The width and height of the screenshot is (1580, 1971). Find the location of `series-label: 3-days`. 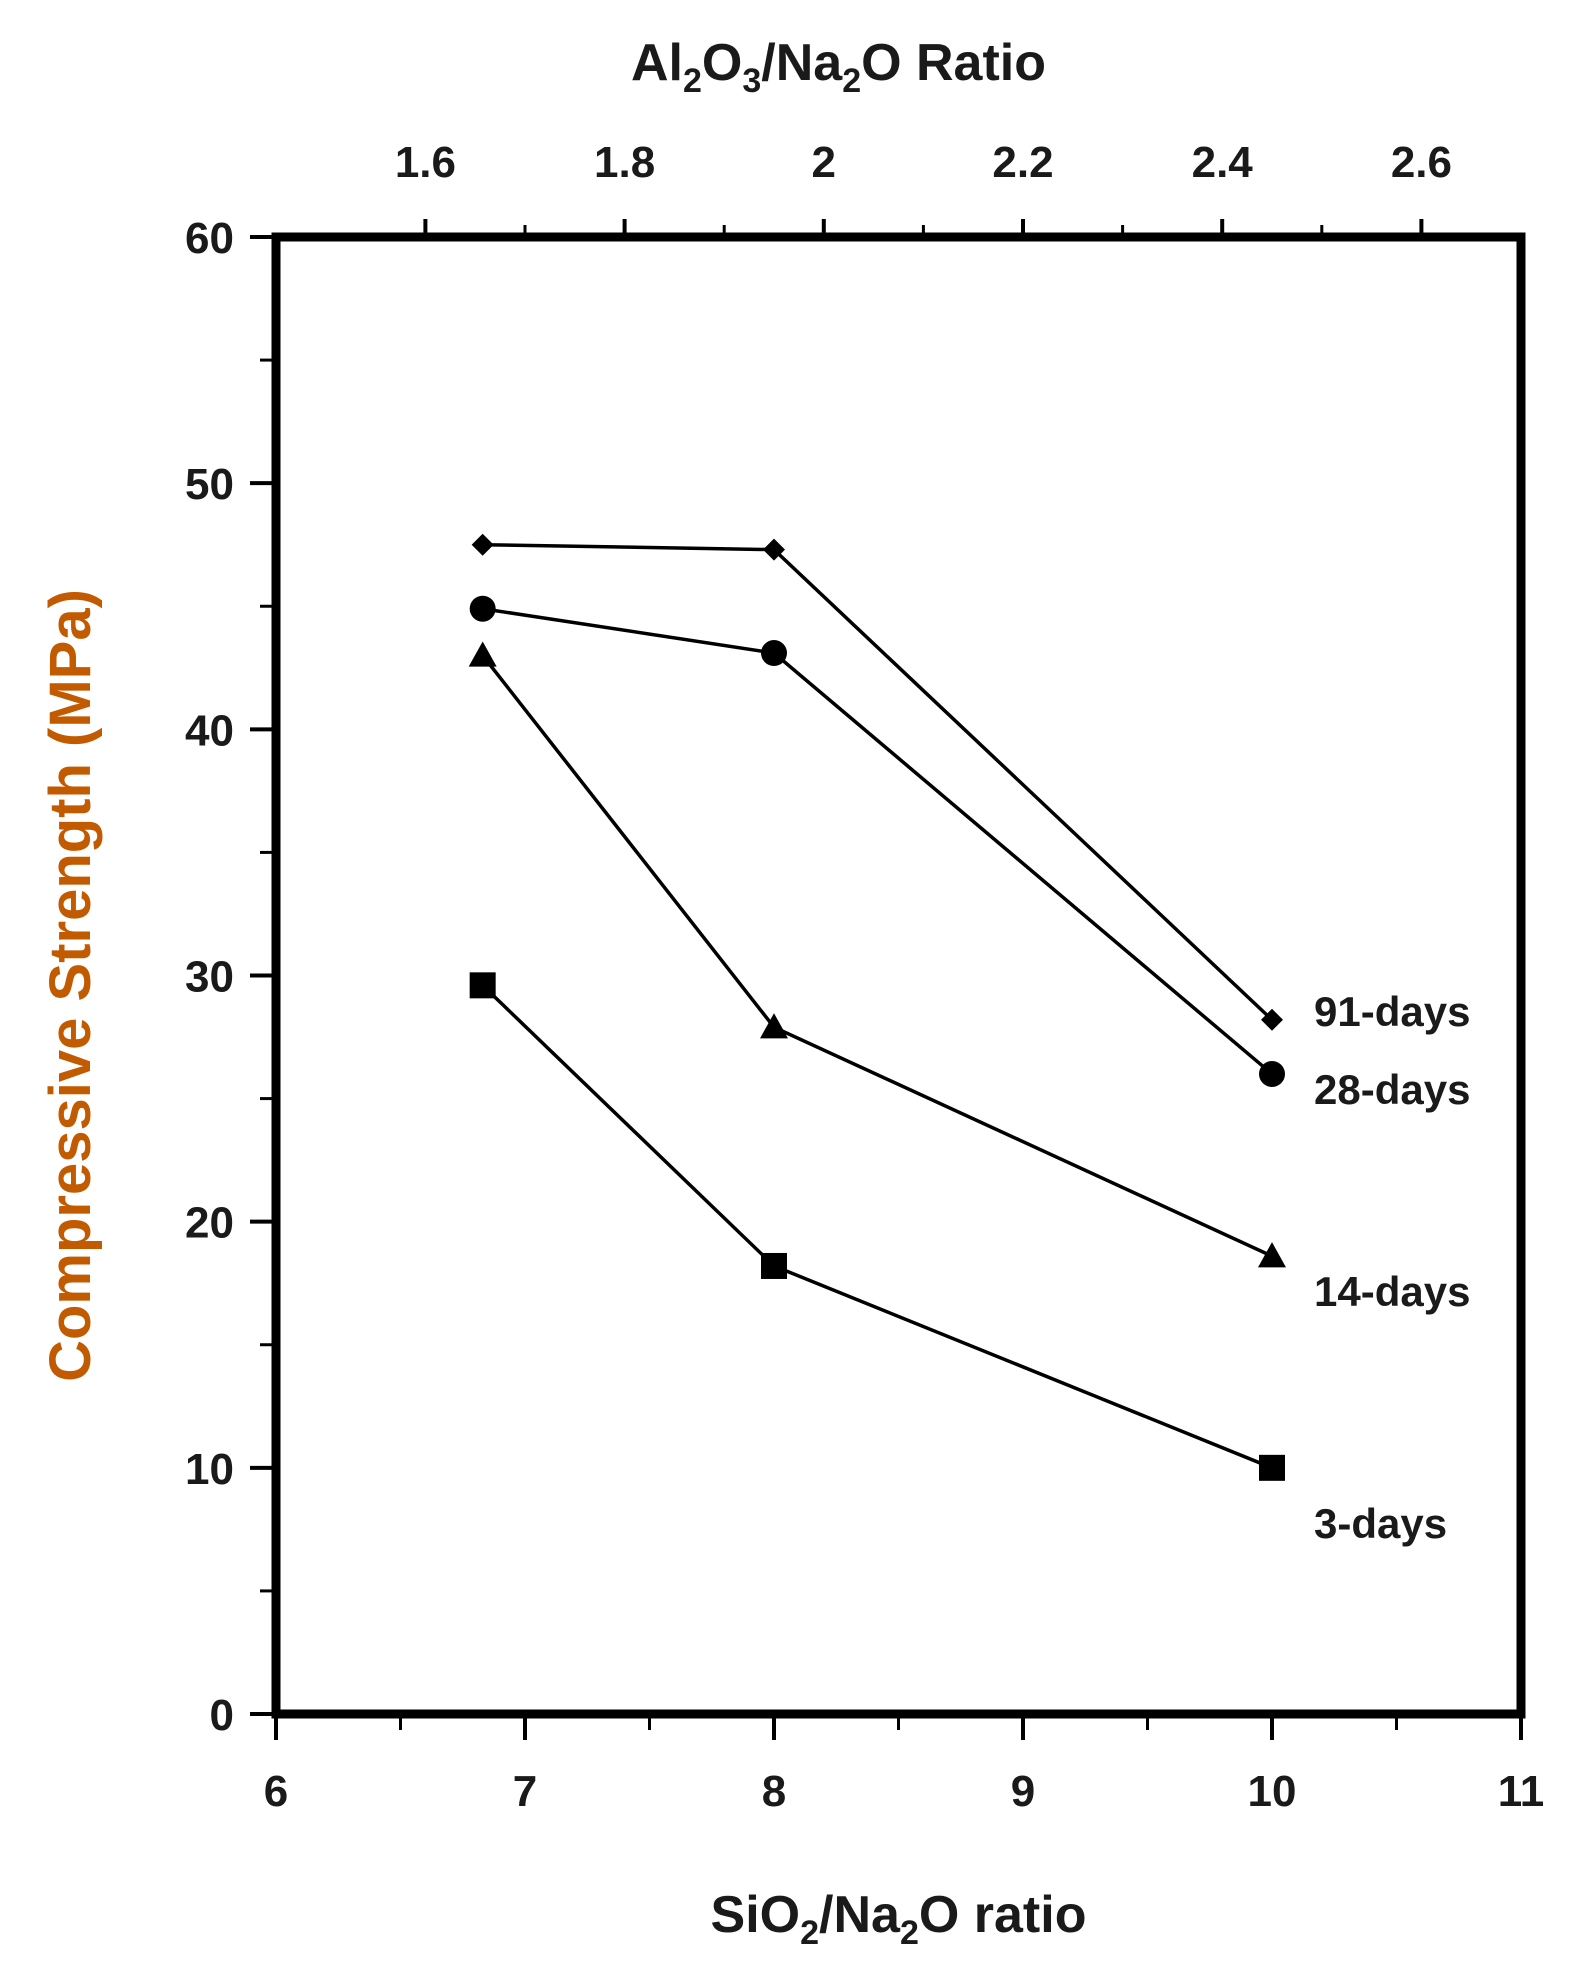

series-label: 3-days is located at coordinates (1380, 1523).